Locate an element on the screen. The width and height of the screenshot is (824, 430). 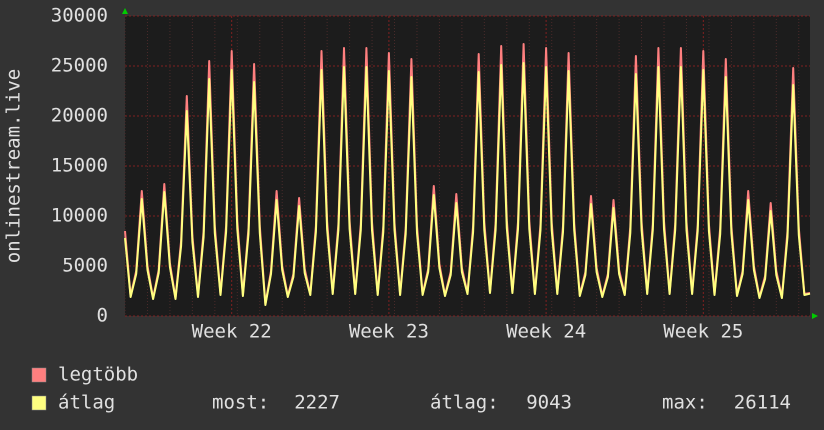
y-tick-label: 20000 is located at coordinates (79, 116).